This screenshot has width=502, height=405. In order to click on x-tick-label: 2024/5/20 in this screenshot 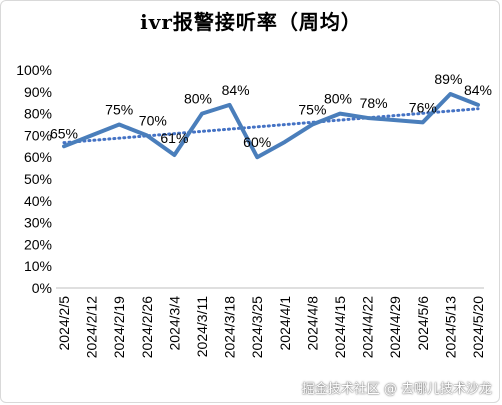, I will do `click(478, 327)`.